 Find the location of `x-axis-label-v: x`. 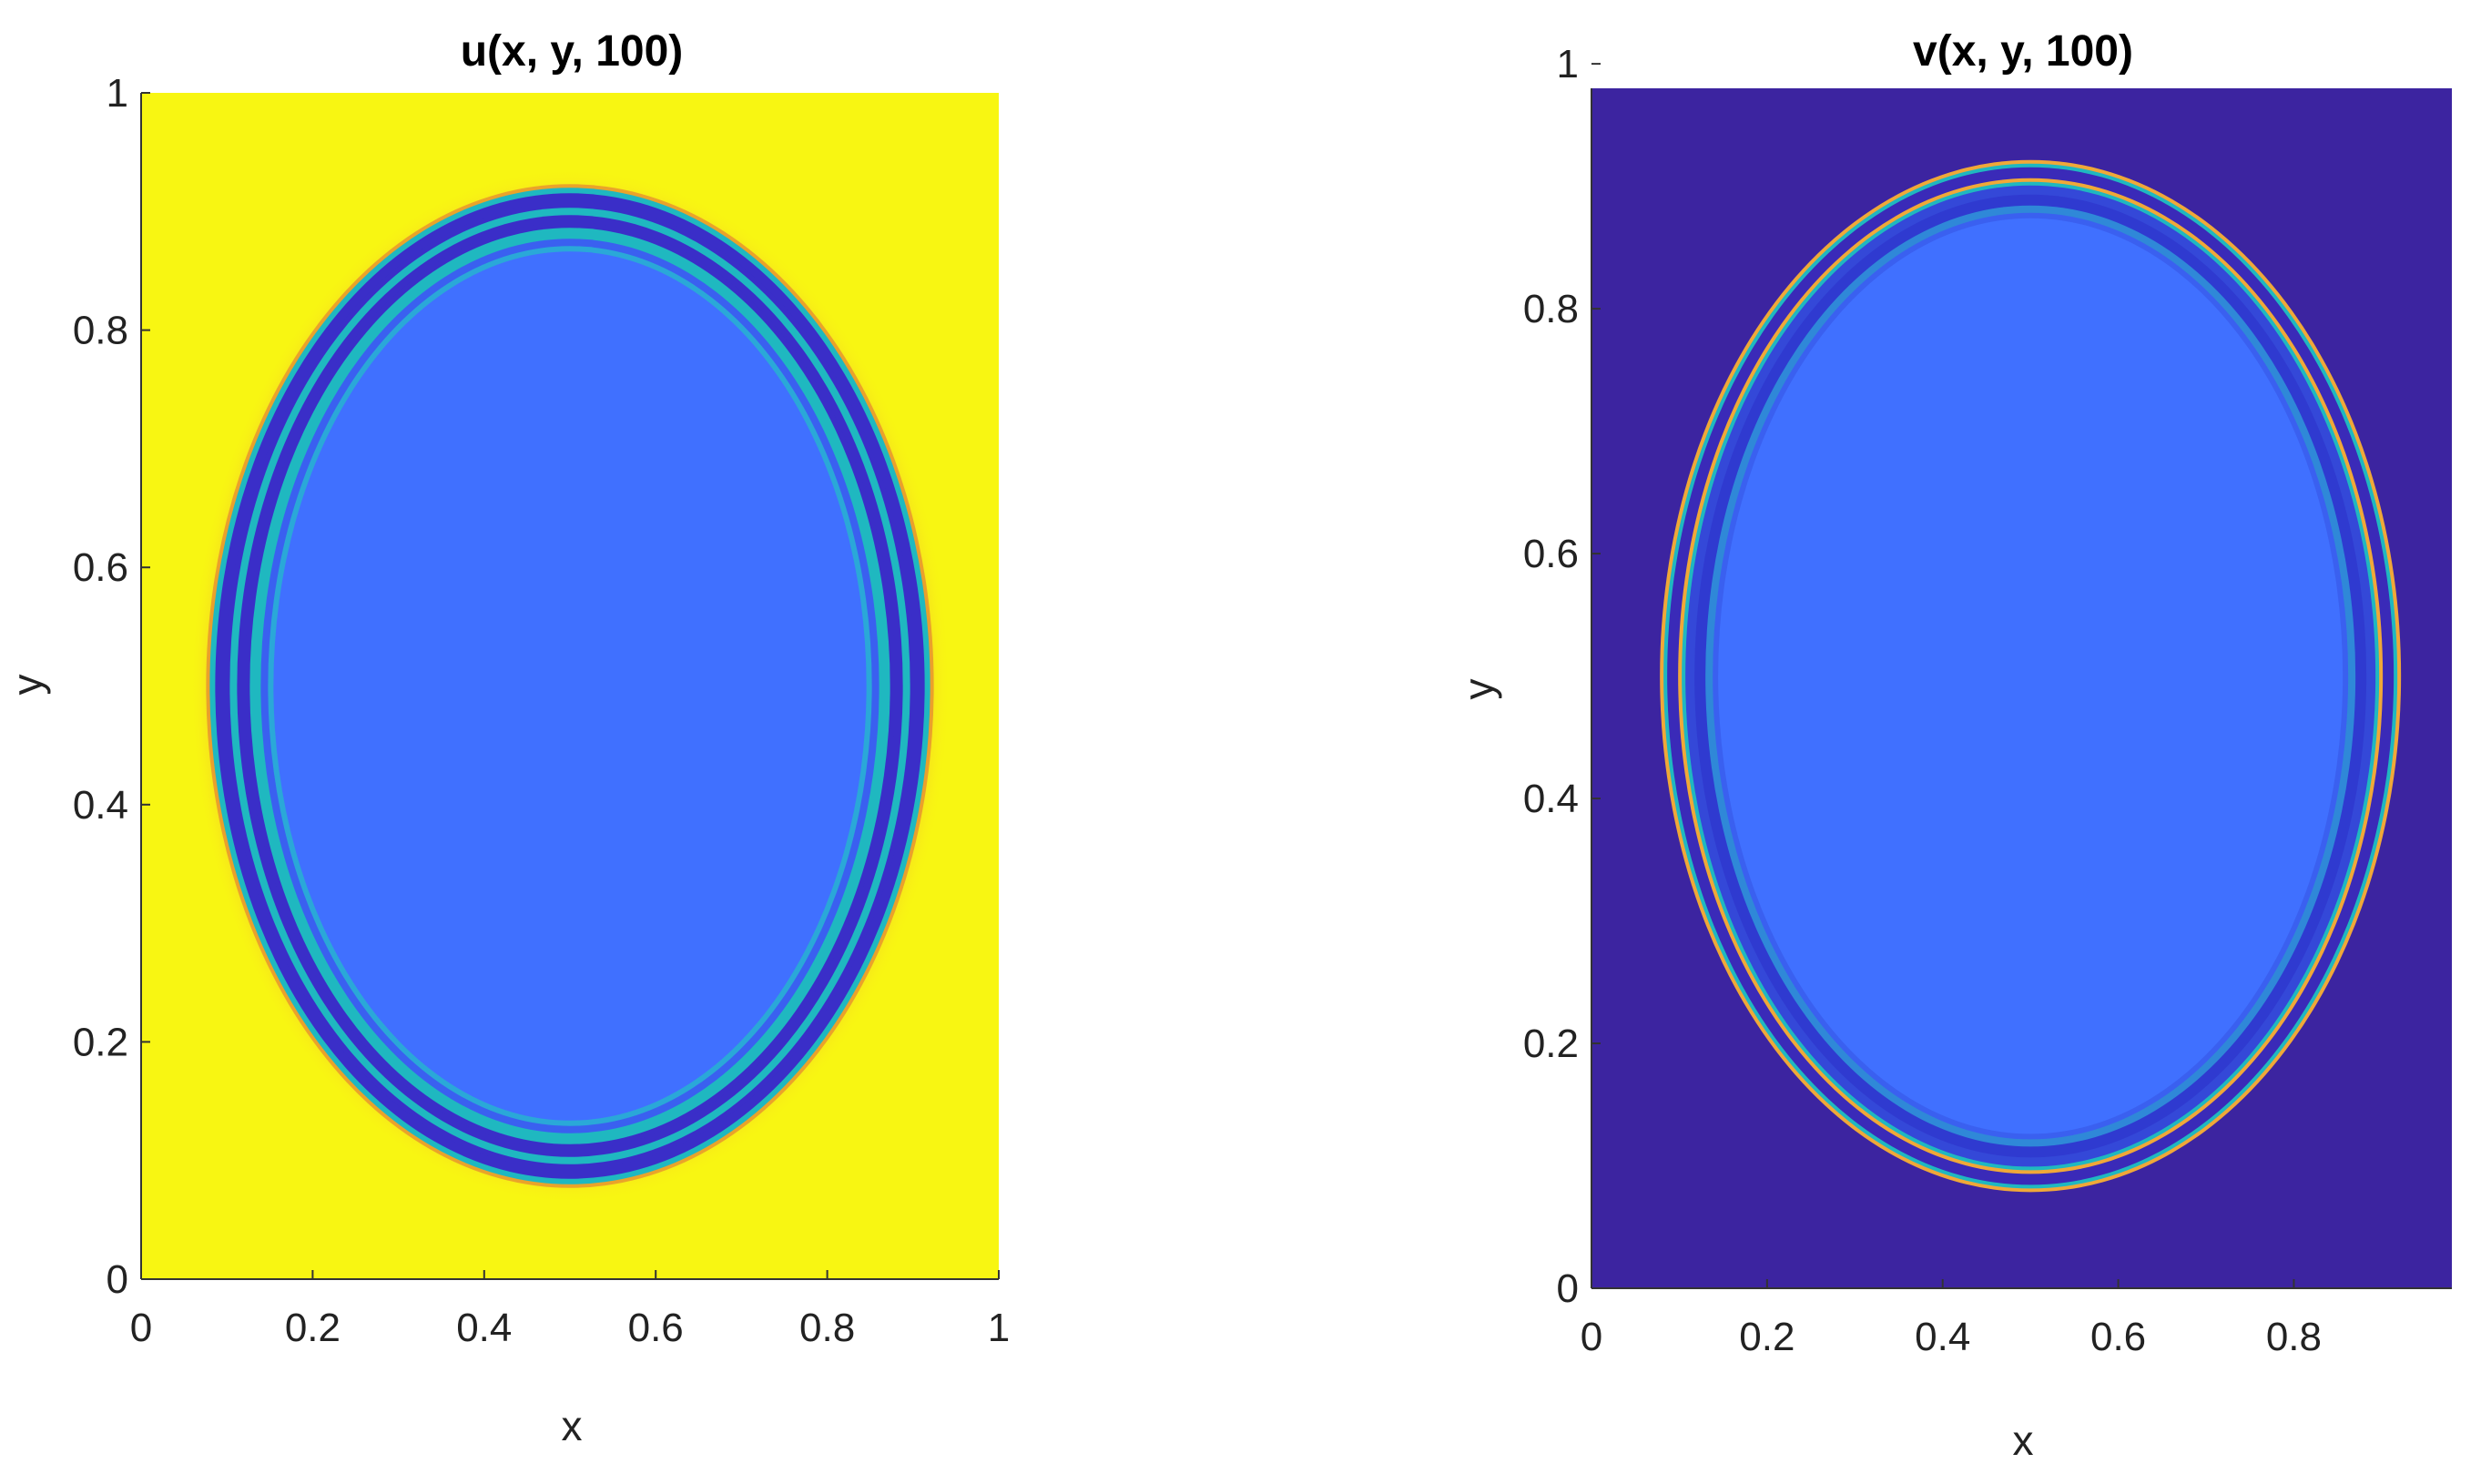

x-axis-label-v: x is located at coordinates (2024, 1440).